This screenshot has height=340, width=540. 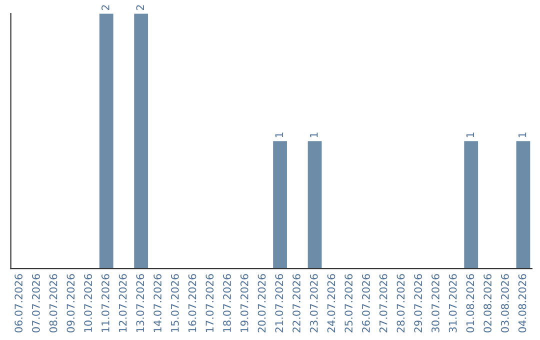 What do you see at coordinates (279, 303) in the screenshot?
I see `x-tick-label: 21.07.2026` at bounding box center [279, 303].